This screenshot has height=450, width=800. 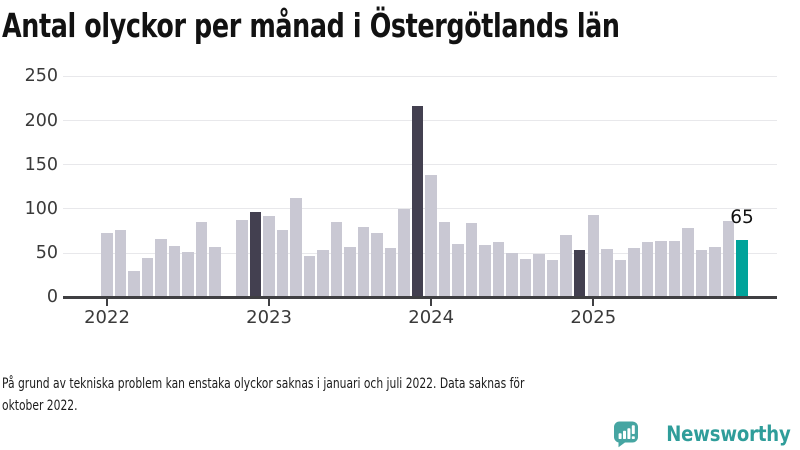 I want to click on y-tick-label: 250, so click(x=41, y=76).